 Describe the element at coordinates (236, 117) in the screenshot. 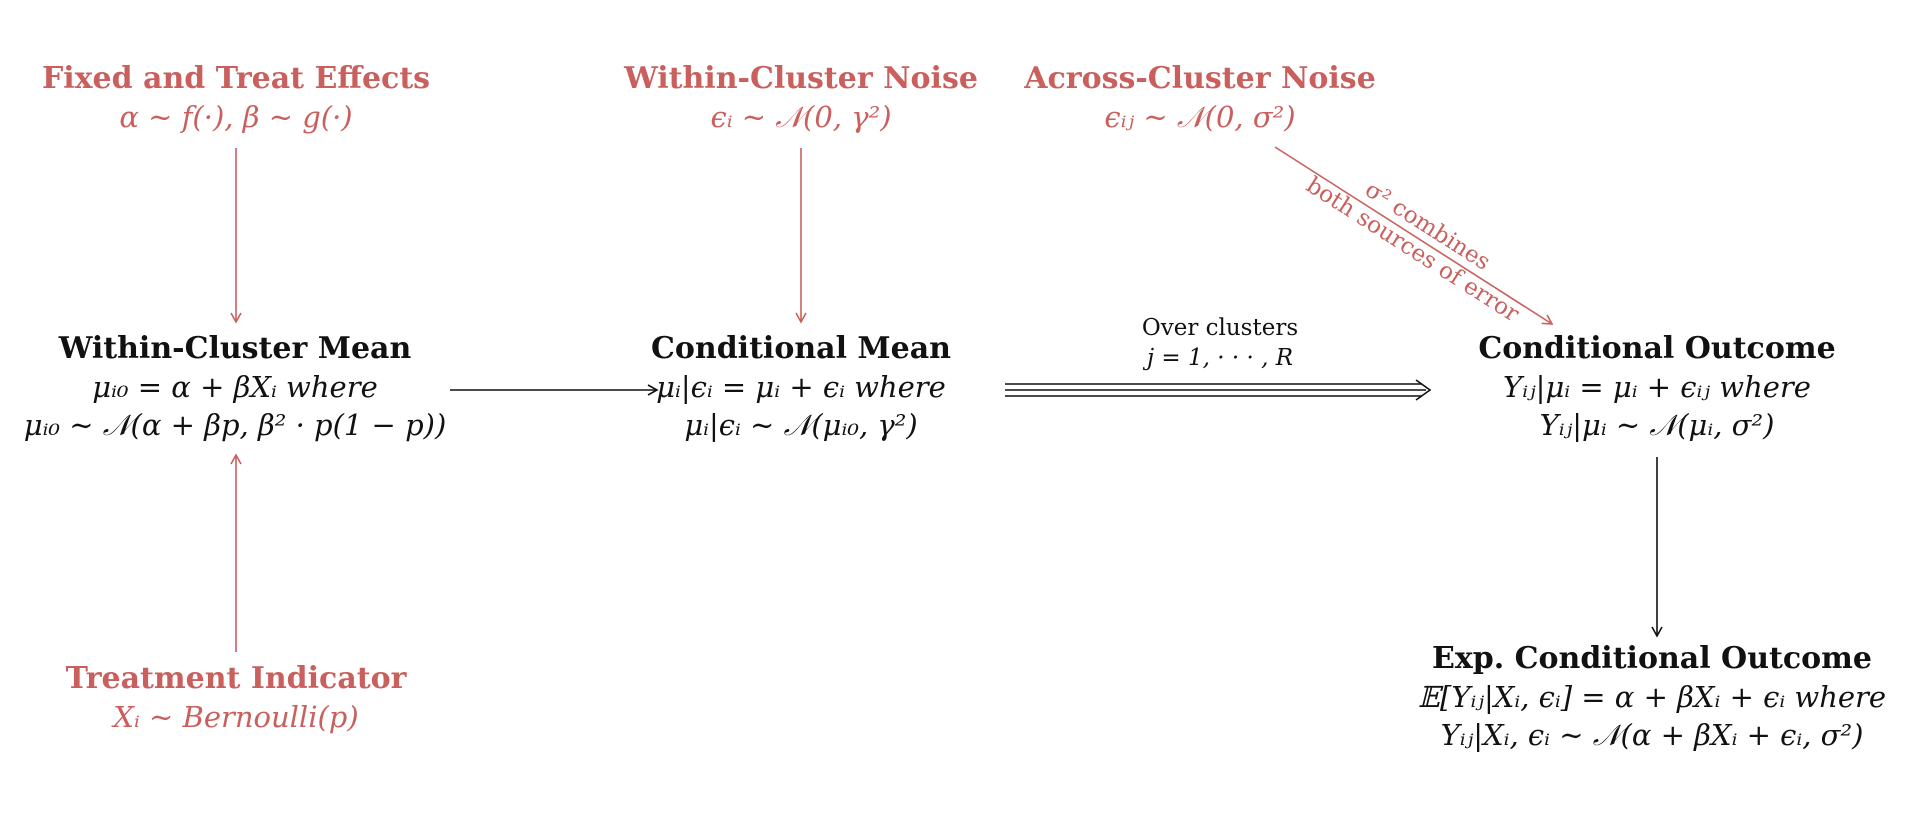

I see `node-formula: α ∼ f(·), β ∼ g(·)` at that location.